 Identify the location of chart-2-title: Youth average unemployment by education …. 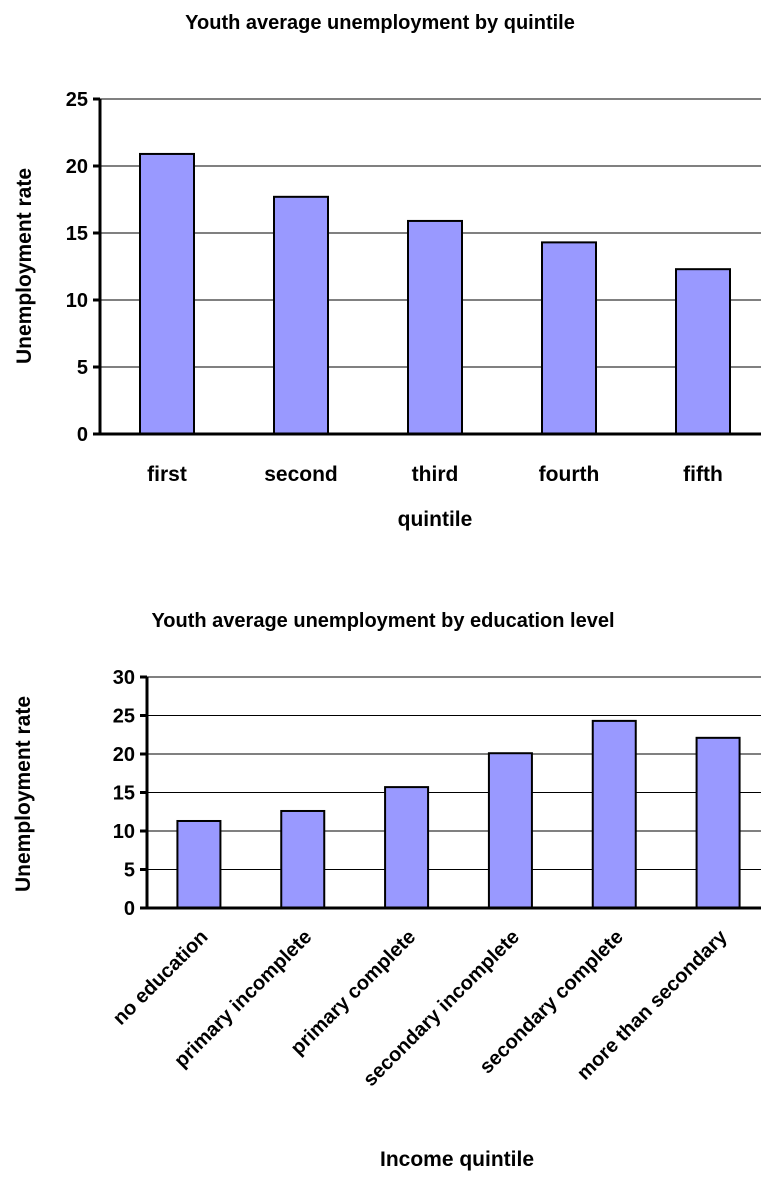
(382, 621).